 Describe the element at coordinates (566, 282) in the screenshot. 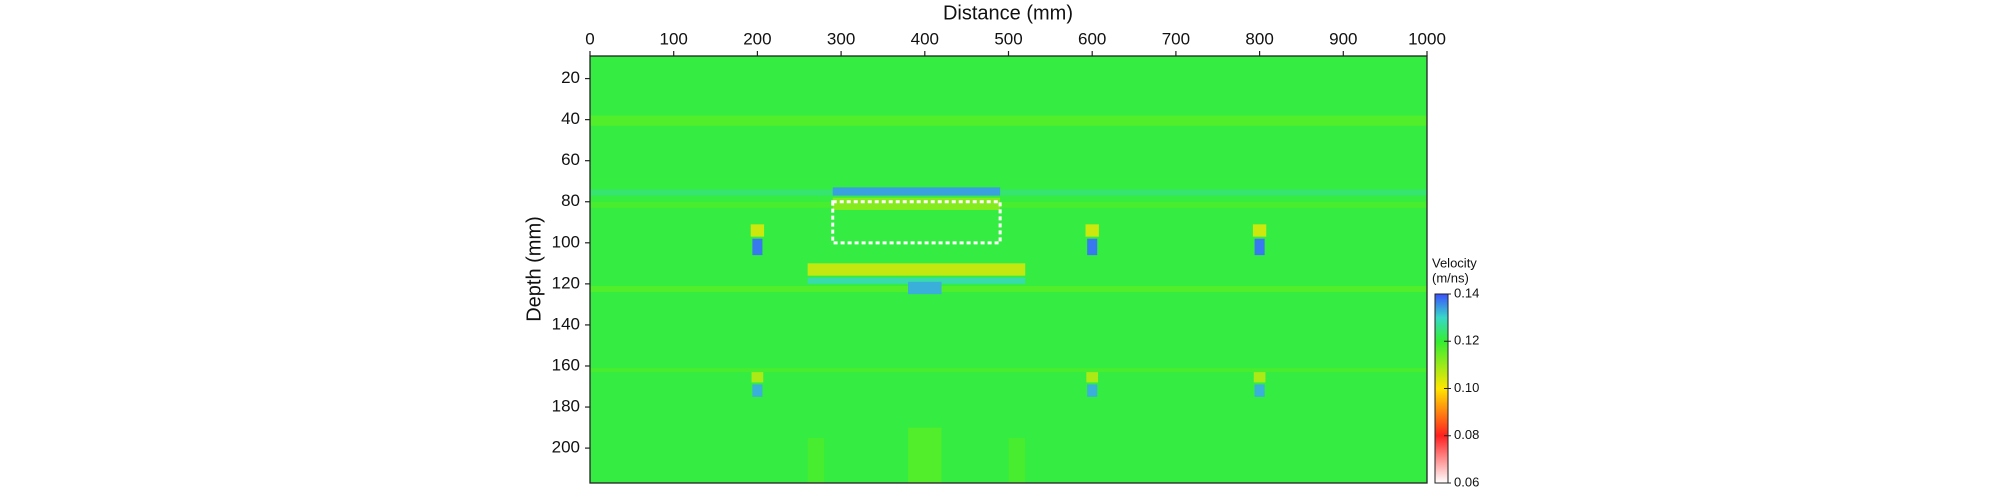

I see `y-tick-label: 120` at that location.